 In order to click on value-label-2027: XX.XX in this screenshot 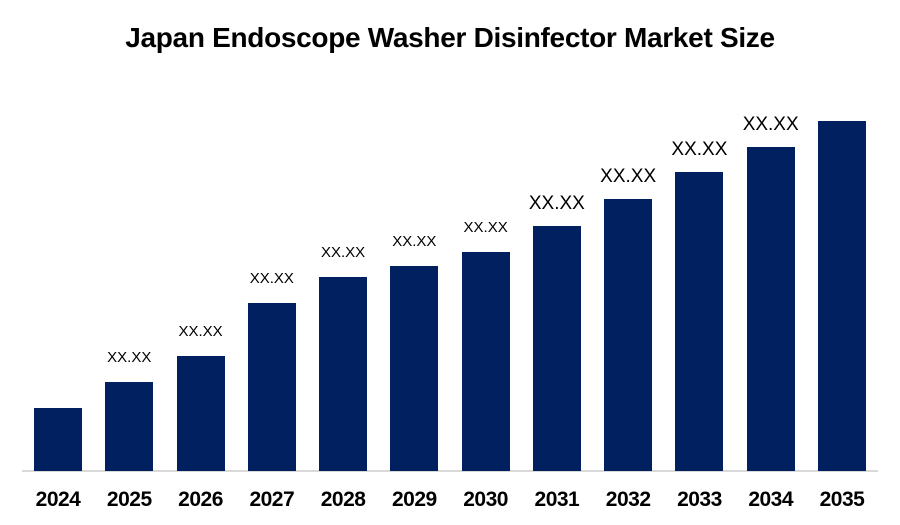, I will do `click(271, 278)`.